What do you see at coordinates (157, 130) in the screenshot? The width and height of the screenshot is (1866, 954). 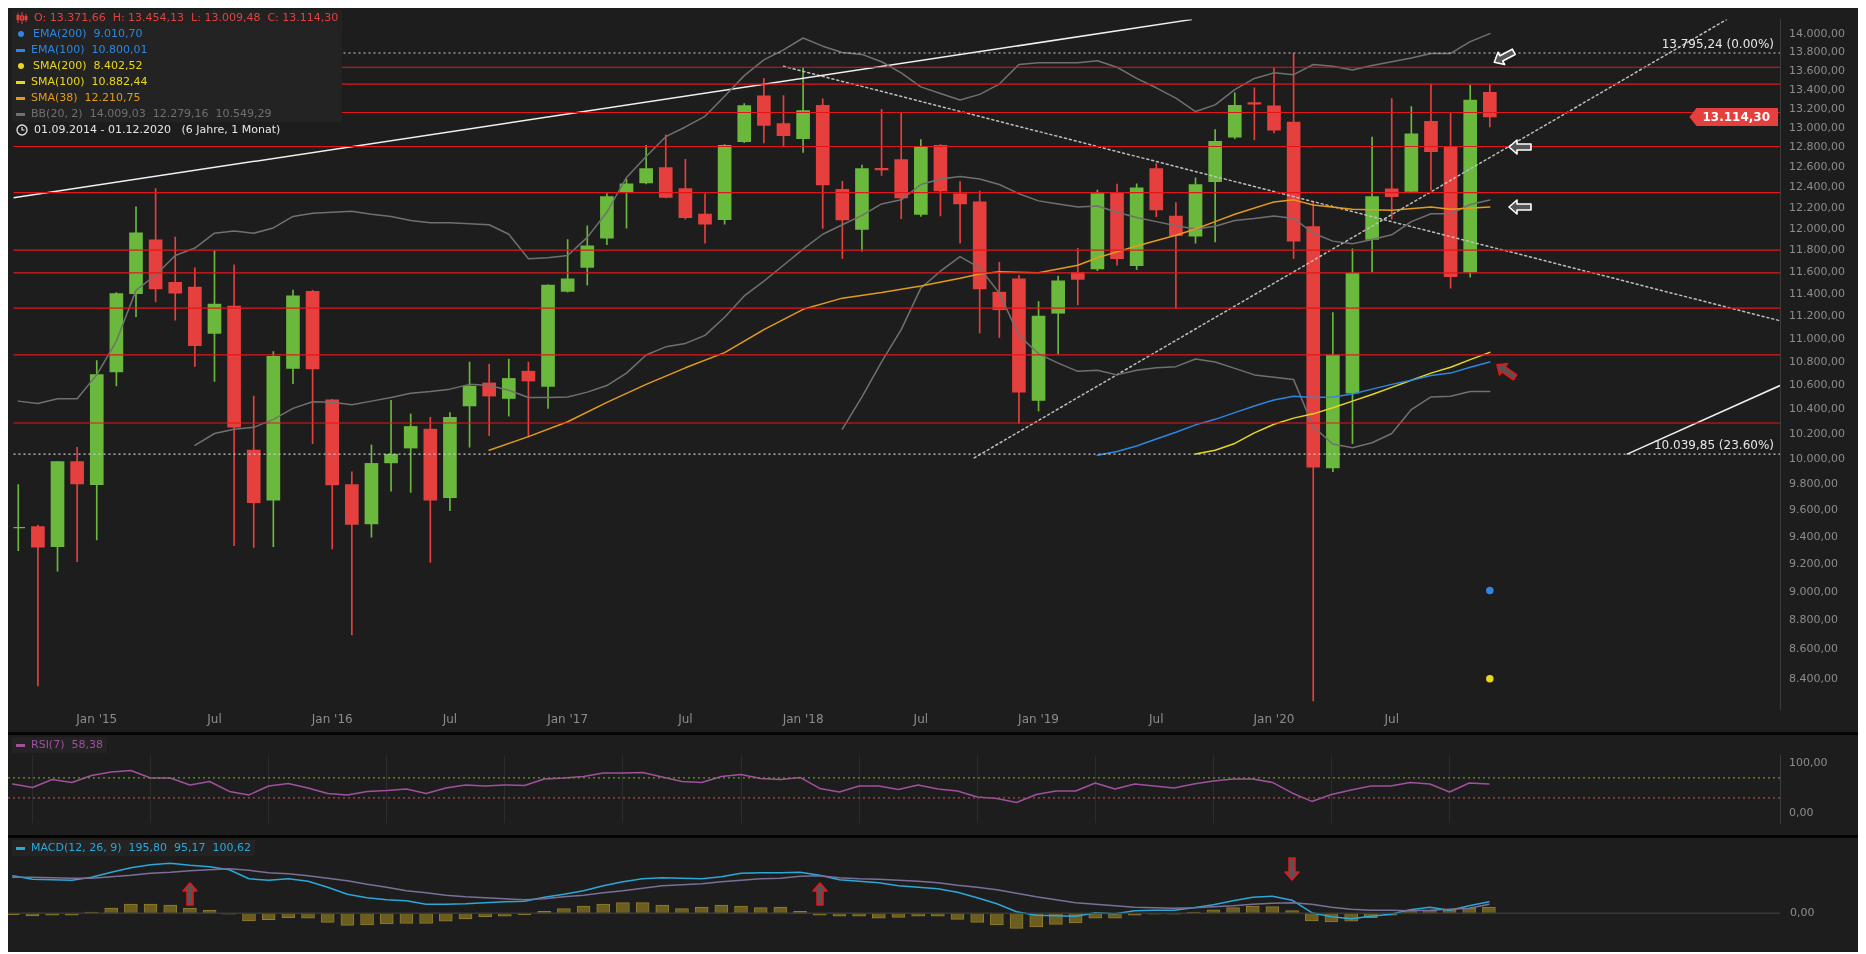 I see `text: 01.09.2014 - 01.12.2020 (6 Jahre, 1 Monat)` at bounding box center [157, 130].